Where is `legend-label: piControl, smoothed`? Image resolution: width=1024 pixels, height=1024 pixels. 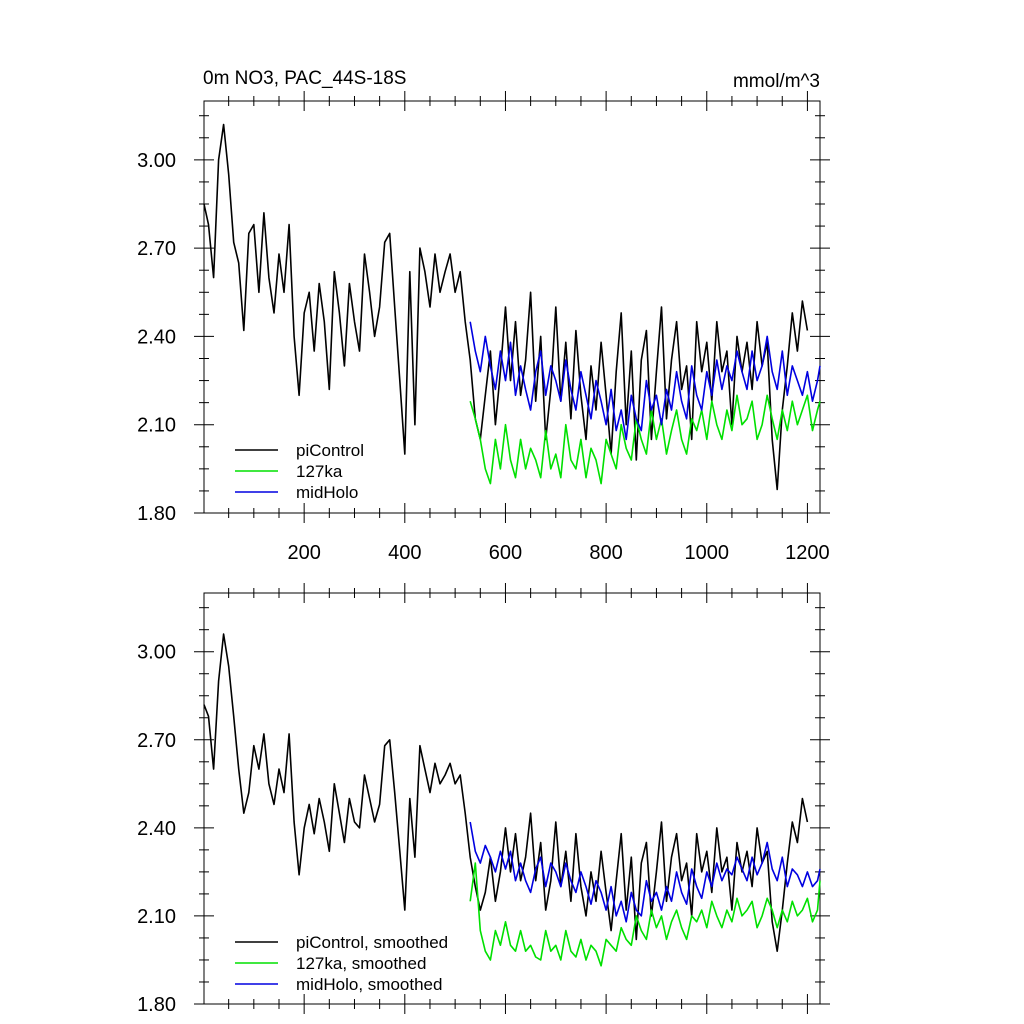 legend-label: piControl, smoothed is located at coordinates (372, 942).